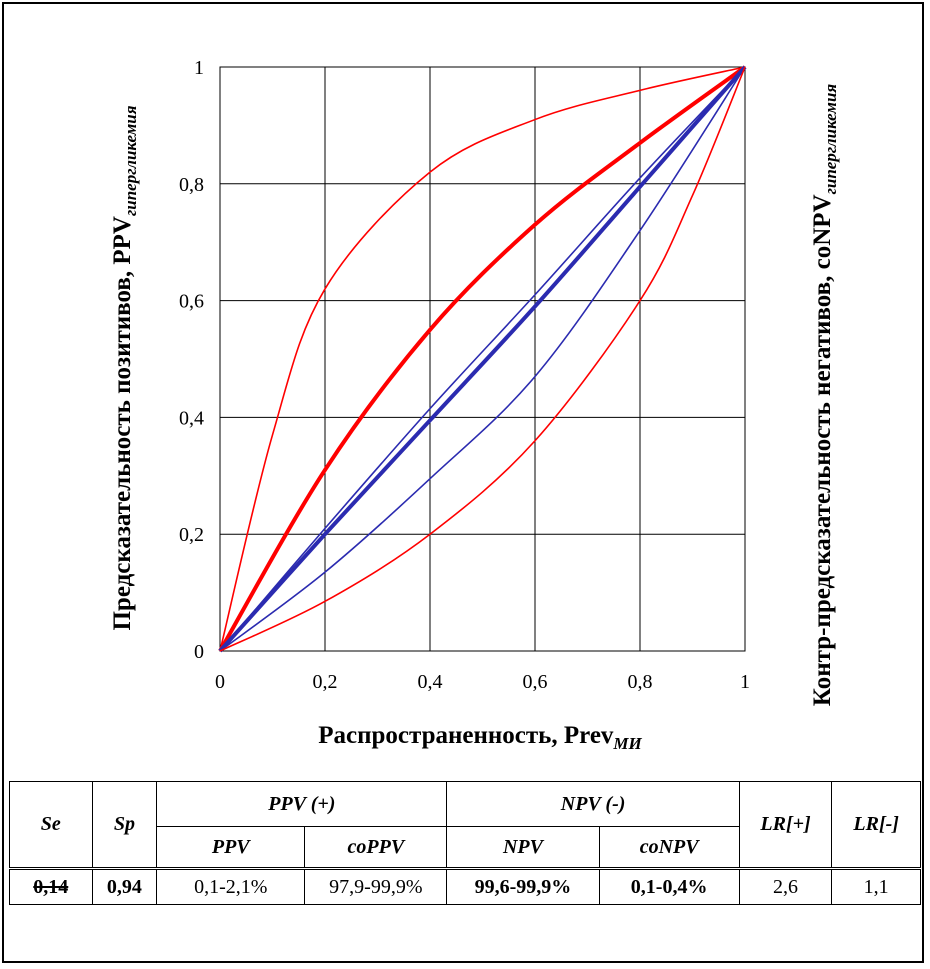 The width and height of the screenshot is (930, 969). I want to click on header-lr-minus: LR[-], so click(876, 825).